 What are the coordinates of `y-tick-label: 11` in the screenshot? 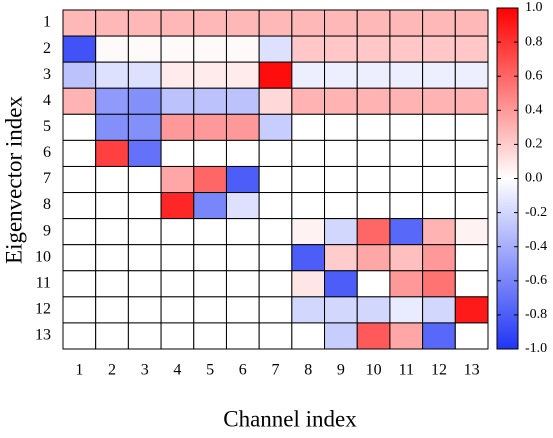 It's located at (43, 282).